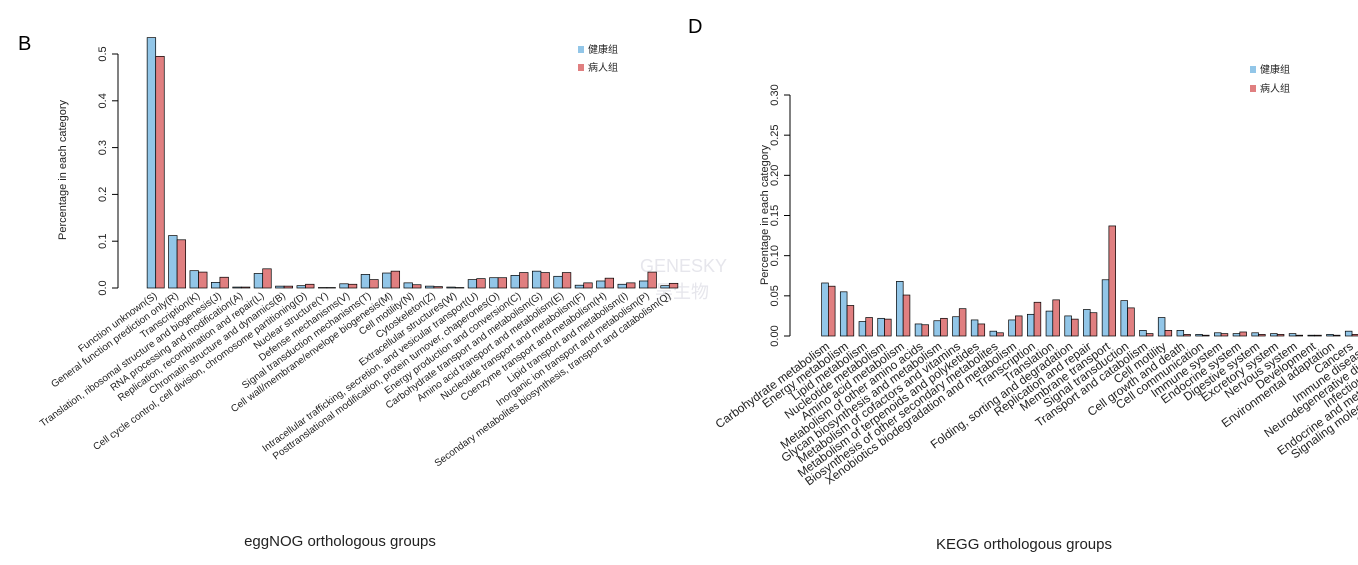 This screenshot has width=1358, height=565. Describe the element at coordinates (103, 147) in the screenshot. I see `y-tick-label: 0.3` at that location.